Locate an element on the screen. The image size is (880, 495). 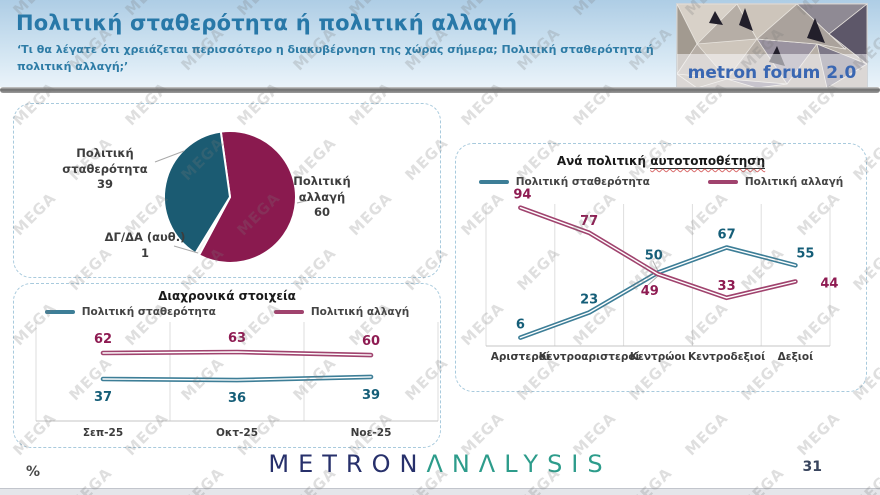
data-label: 77 is located at coordinates (589, 221).